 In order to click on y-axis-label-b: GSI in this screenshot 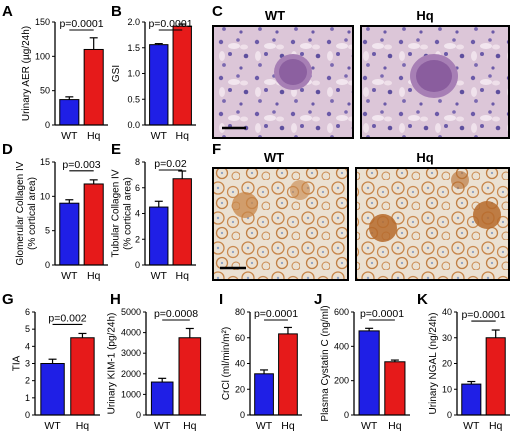, I will do `click(116, 73)`.